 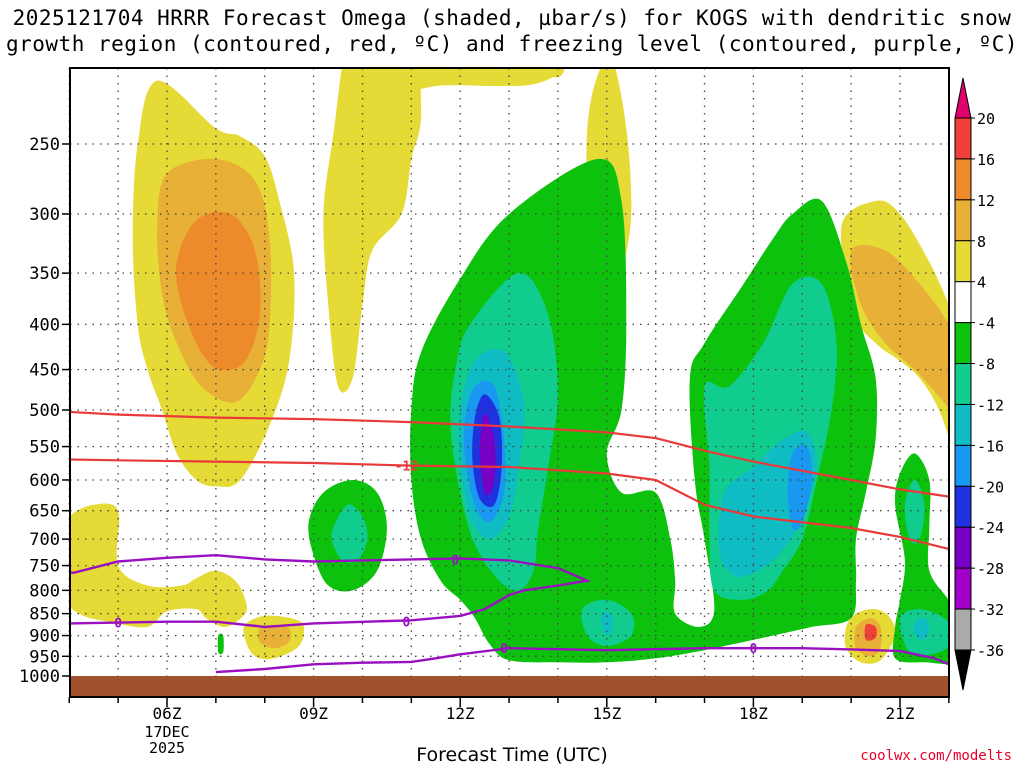 I want to click on ylabel-800: 800, so click(x=44, y=591).